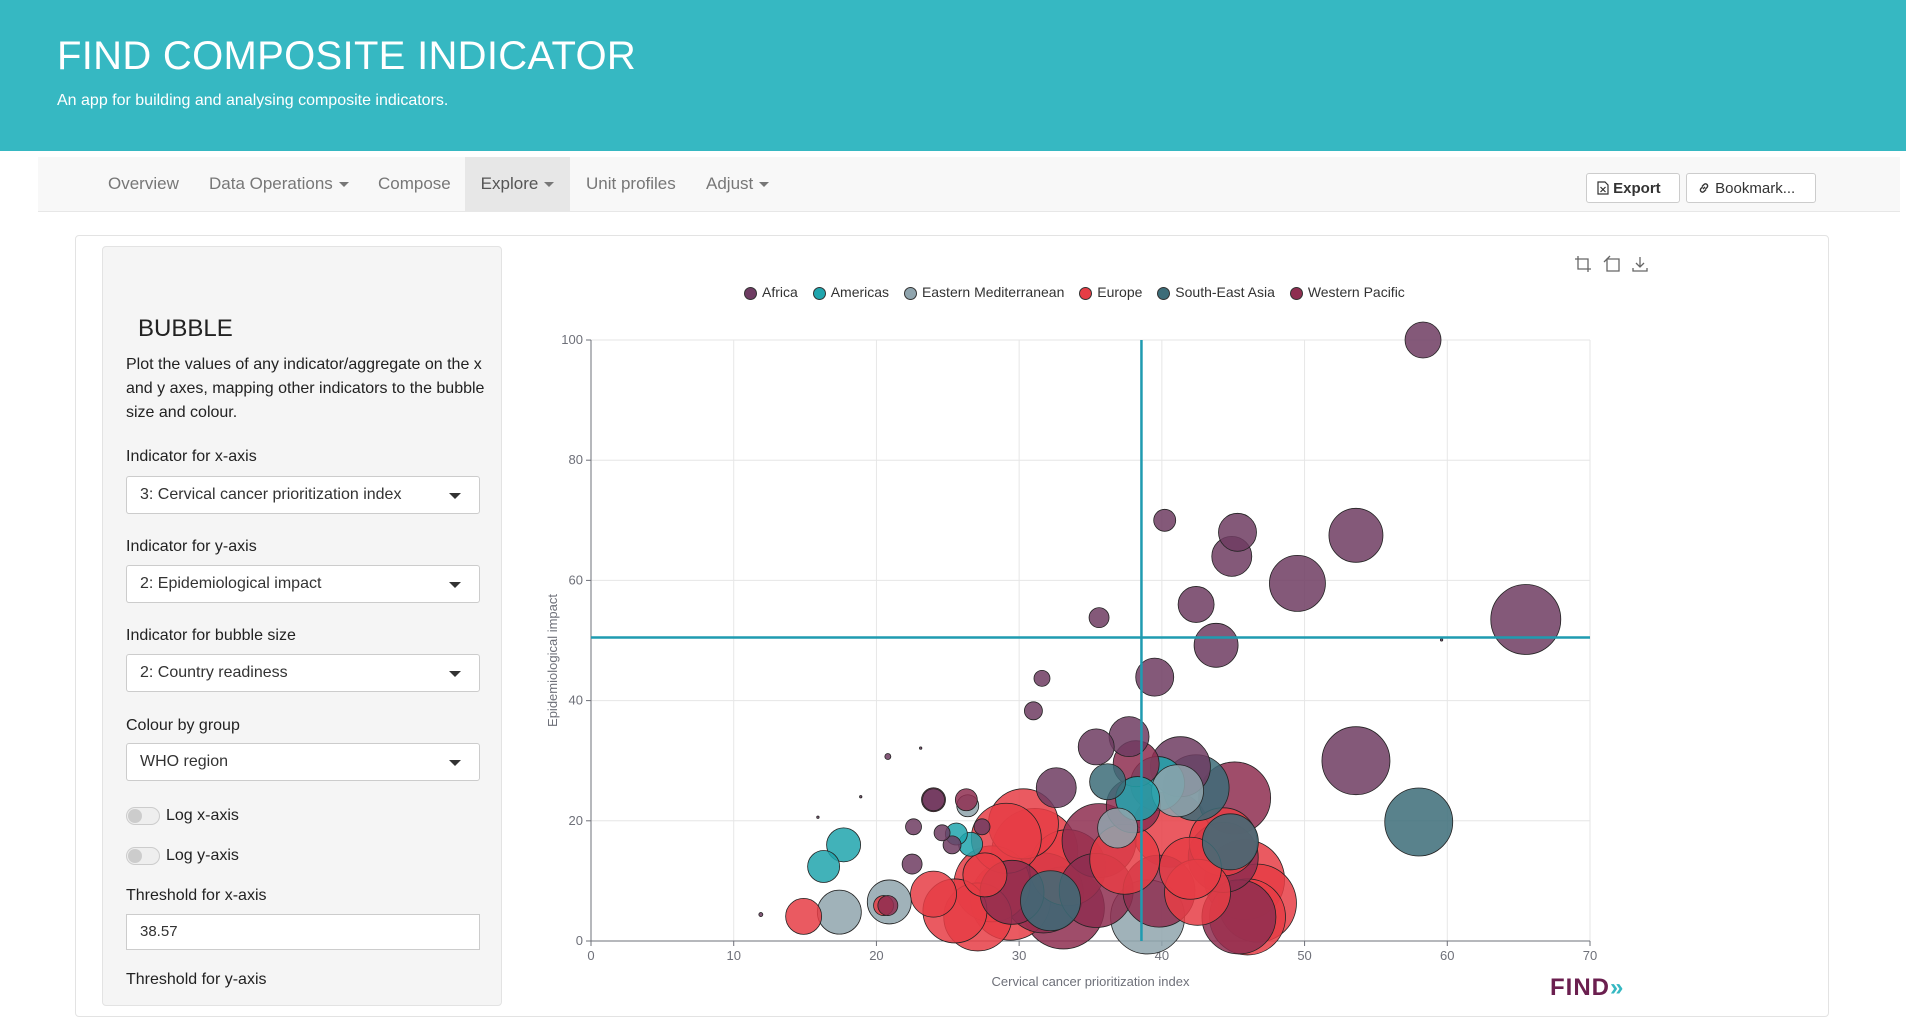  What do you see at coordinates (143, 815) in the screenshot?
I see `log-x-toggle` at bounding box center [143, 815].